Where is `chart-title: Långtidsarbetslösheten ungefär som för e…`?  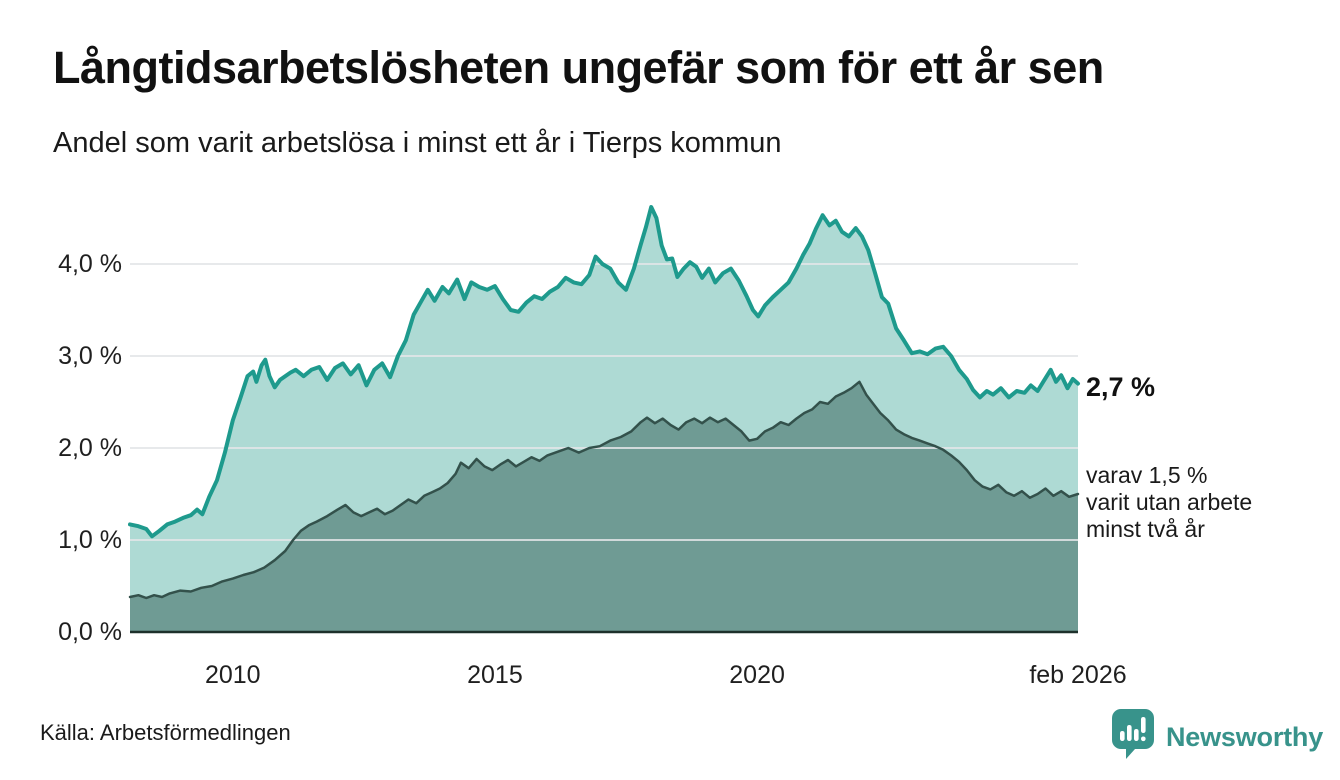
chart-title: Långtidsarbetslösheten ungefär som för e… is located at coordinates (578, 67).